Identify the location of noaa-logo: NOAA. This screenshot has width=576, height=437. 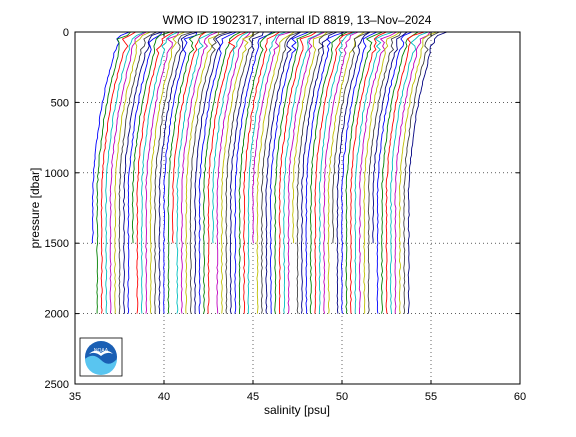
(101, 357).